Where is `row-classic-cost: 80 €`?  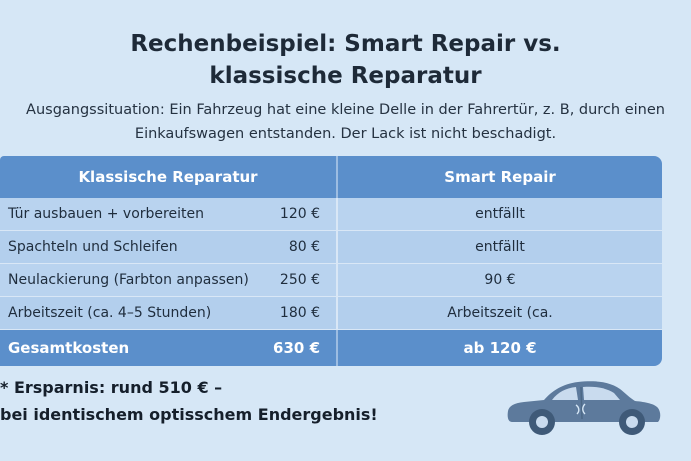 row-classic-cost: 80 € is located at coordinates (294, 247).